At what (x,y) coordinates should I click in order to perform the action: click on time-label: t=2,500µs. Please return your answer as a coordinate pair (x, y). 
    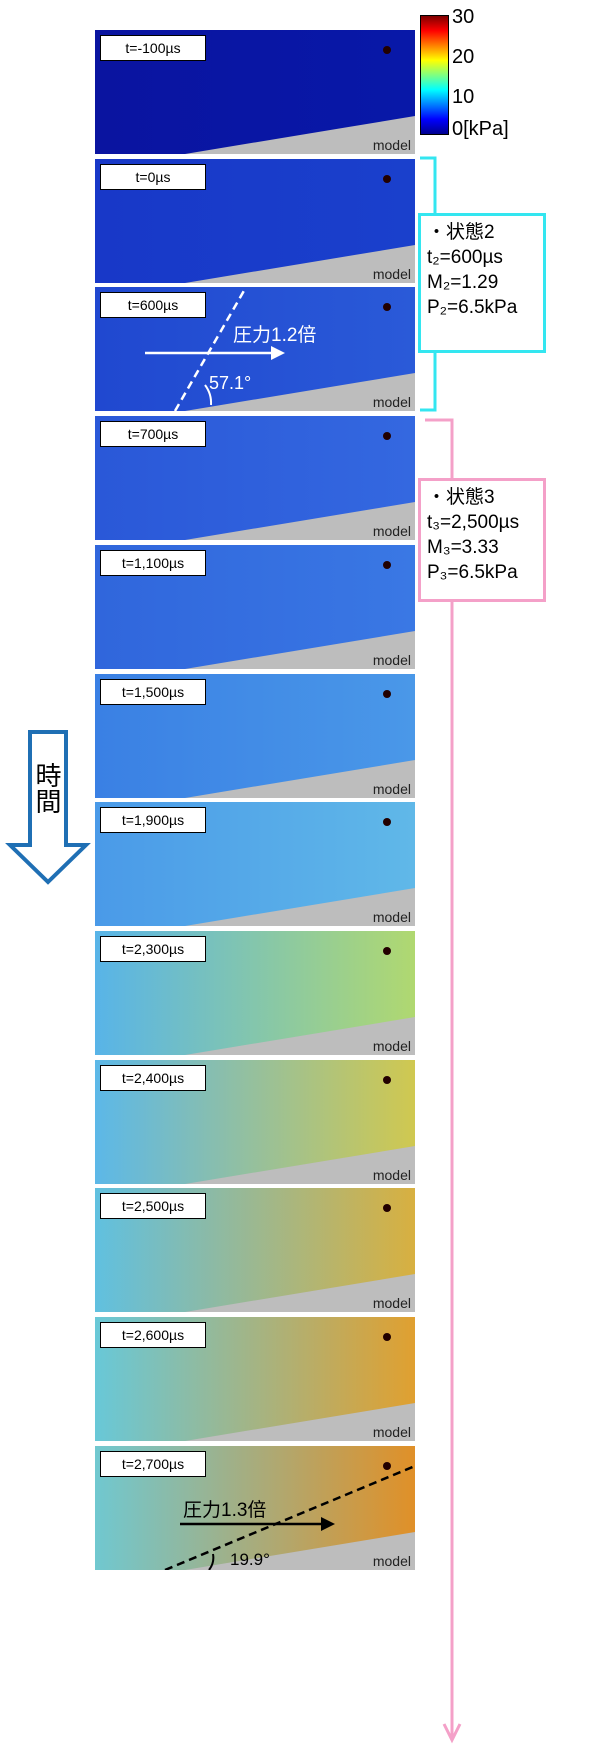
    Looking at the image, I should click on (153, 1206).